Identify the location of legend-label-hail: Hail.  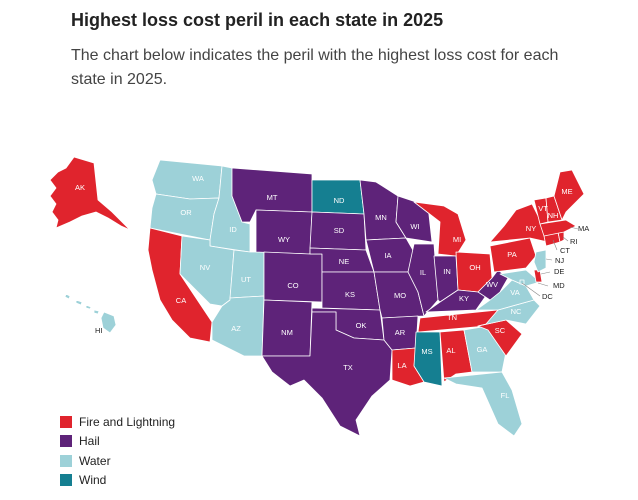
(89, 441).